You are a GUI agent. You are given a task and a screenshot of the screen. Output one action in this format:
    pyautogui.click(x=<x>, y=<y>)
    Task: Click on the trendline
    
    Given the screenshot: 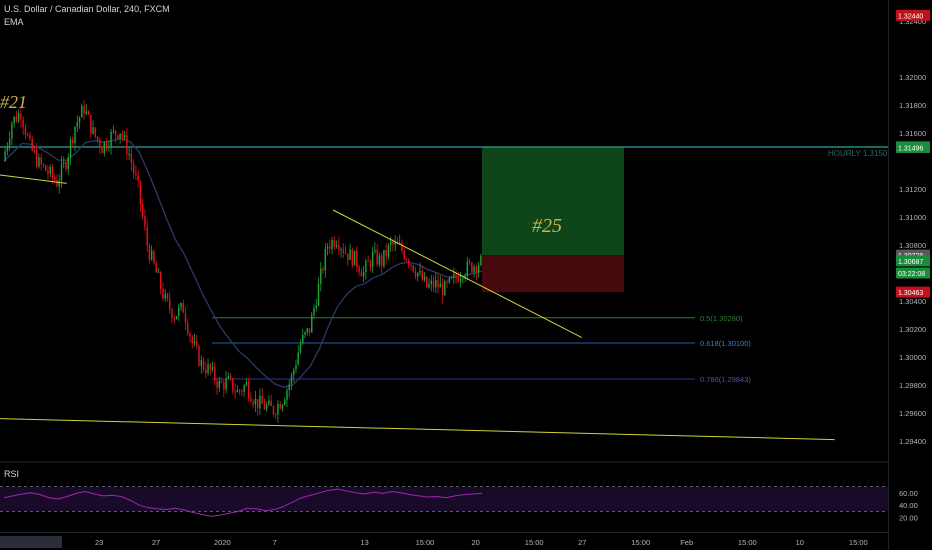 What is the action you would take?
    pyautogui.click(x=457, y=273)
    